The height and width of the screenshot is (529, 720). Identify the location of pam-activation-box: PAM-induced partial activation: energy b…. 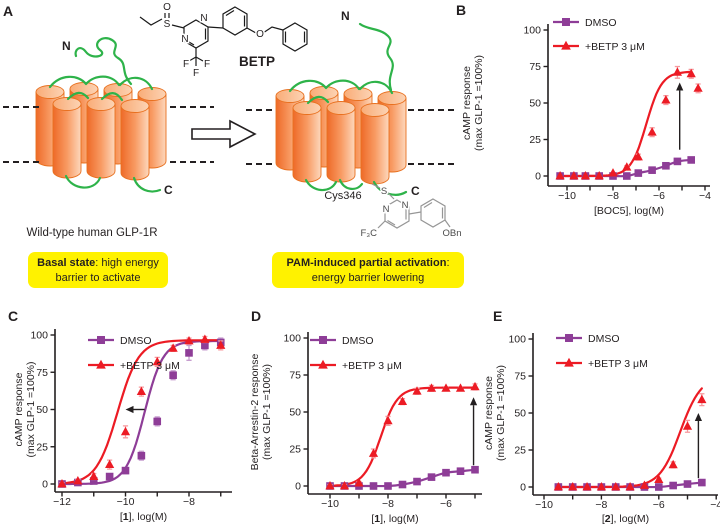
(368, 270).